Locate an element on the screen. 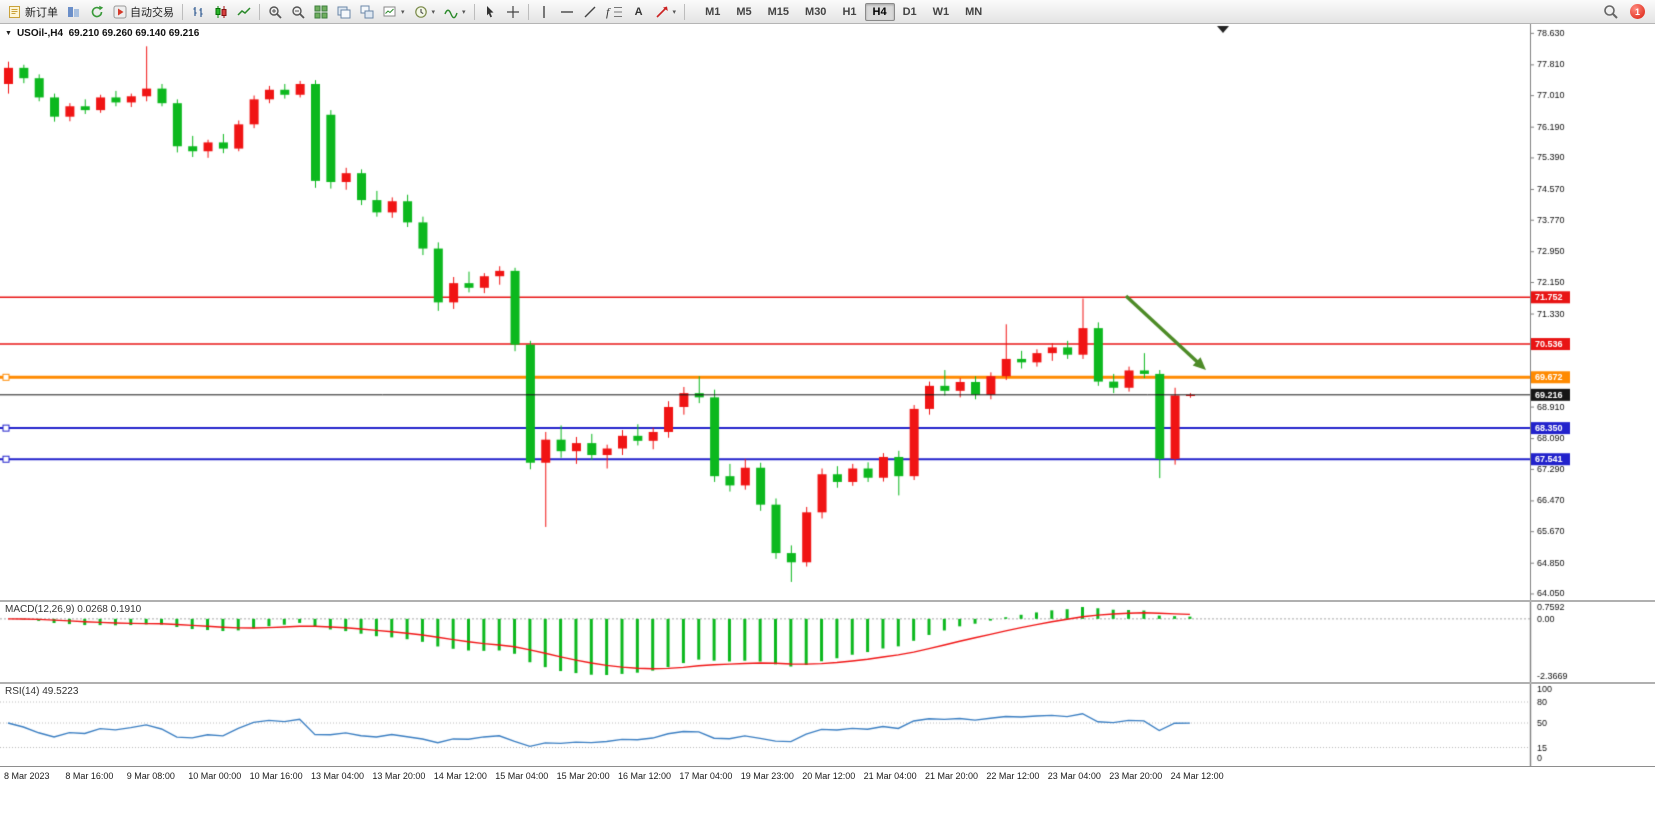  time-label: 9 Mar 08:00 is located at coordinates (150, 776).